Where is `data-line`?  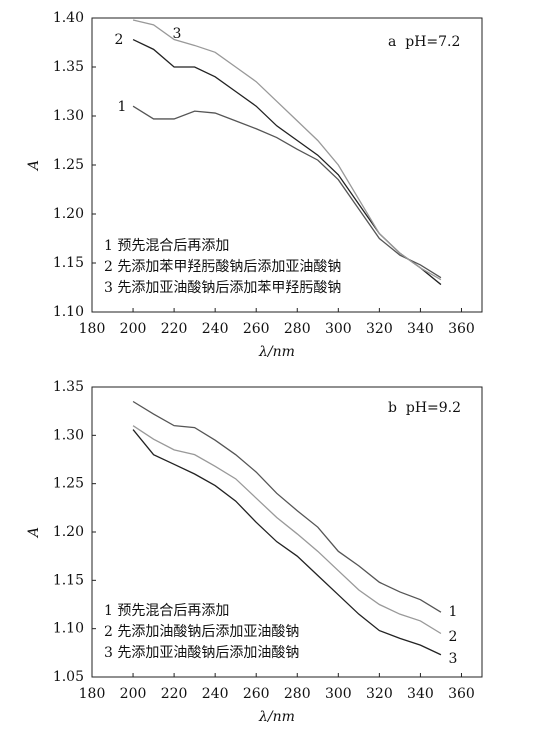
data-line is located at coordinates (287, 192).